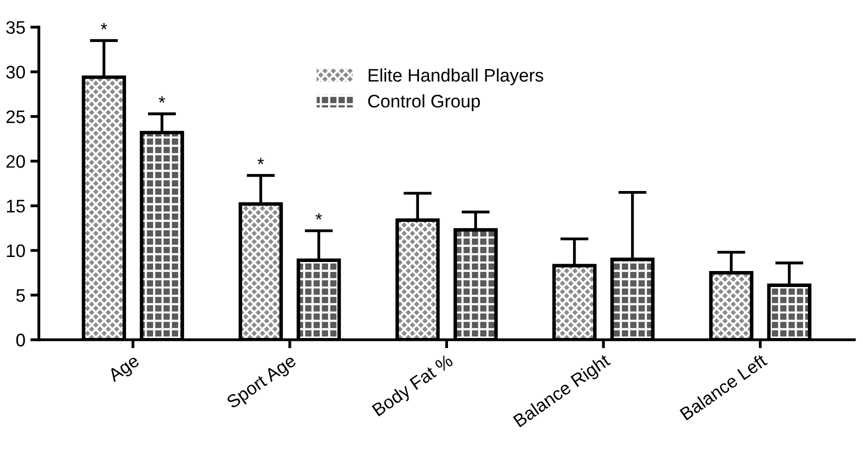 The height and width of the screenshot is (453, 863). I want to click on y-tick-label: 0, so click(20, 340).